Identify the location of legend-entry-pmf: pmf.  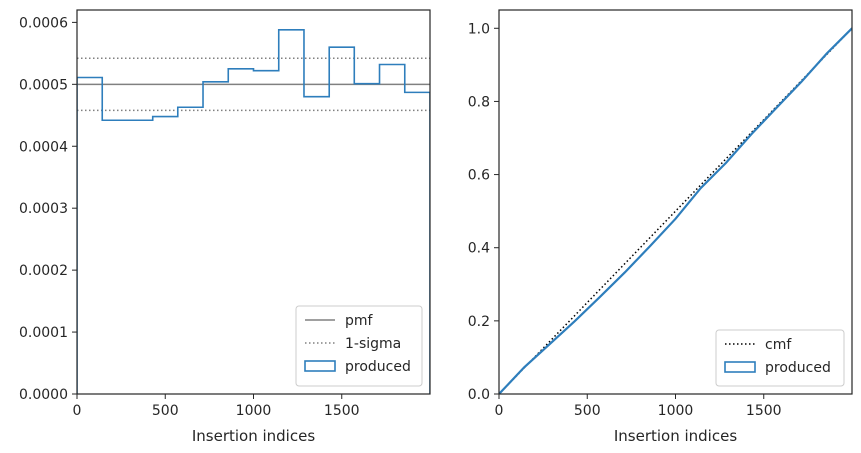
(359, 321).